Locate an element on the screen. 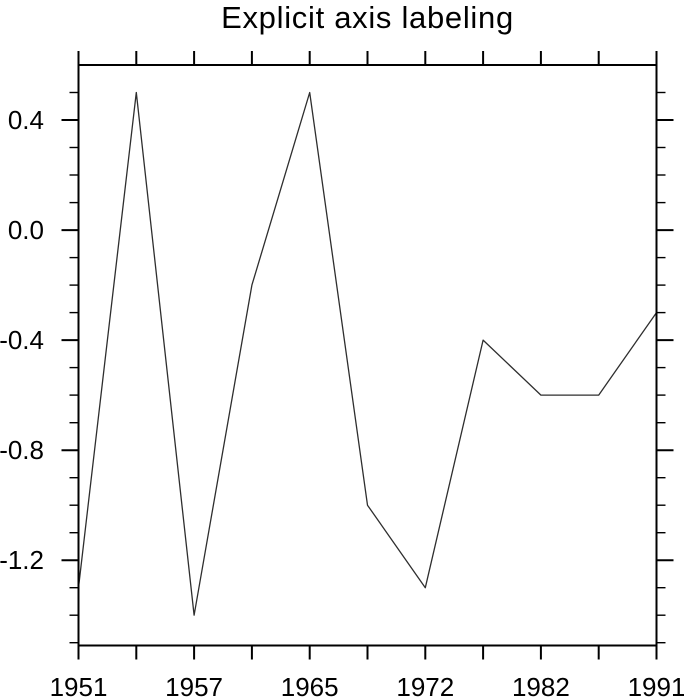 The image size is (684, 700). x-tick-label: 1982 is located at coordinates (541, 686).